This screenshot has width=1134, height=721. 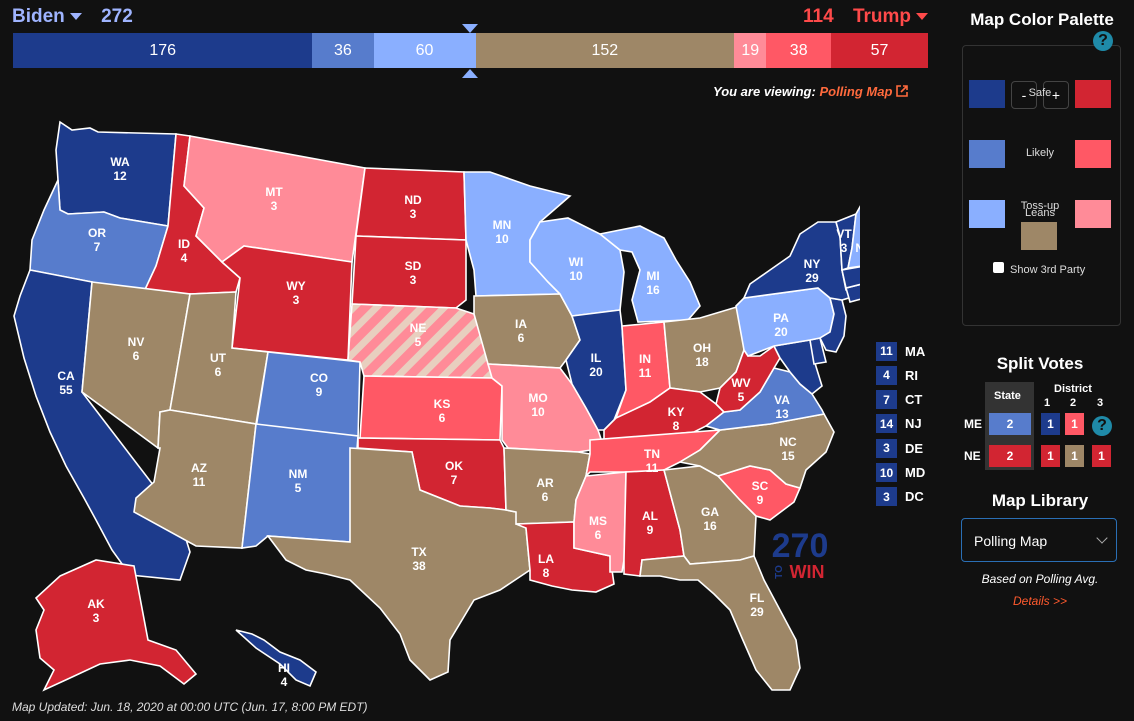 What do you see at coordinates (296, 300) in the screenshot?
I see `state-ev-wy: 3` at bounding box center [296, 300].